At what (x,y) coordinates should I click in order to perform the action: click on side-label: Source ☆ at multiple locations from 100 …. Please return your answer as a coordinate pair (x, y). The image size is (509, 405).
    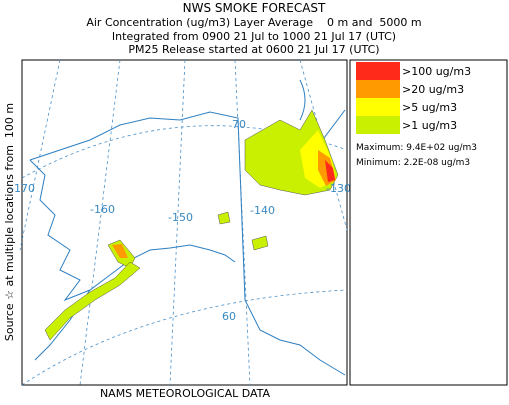
    Looking at the image, I should click on (9, 222).